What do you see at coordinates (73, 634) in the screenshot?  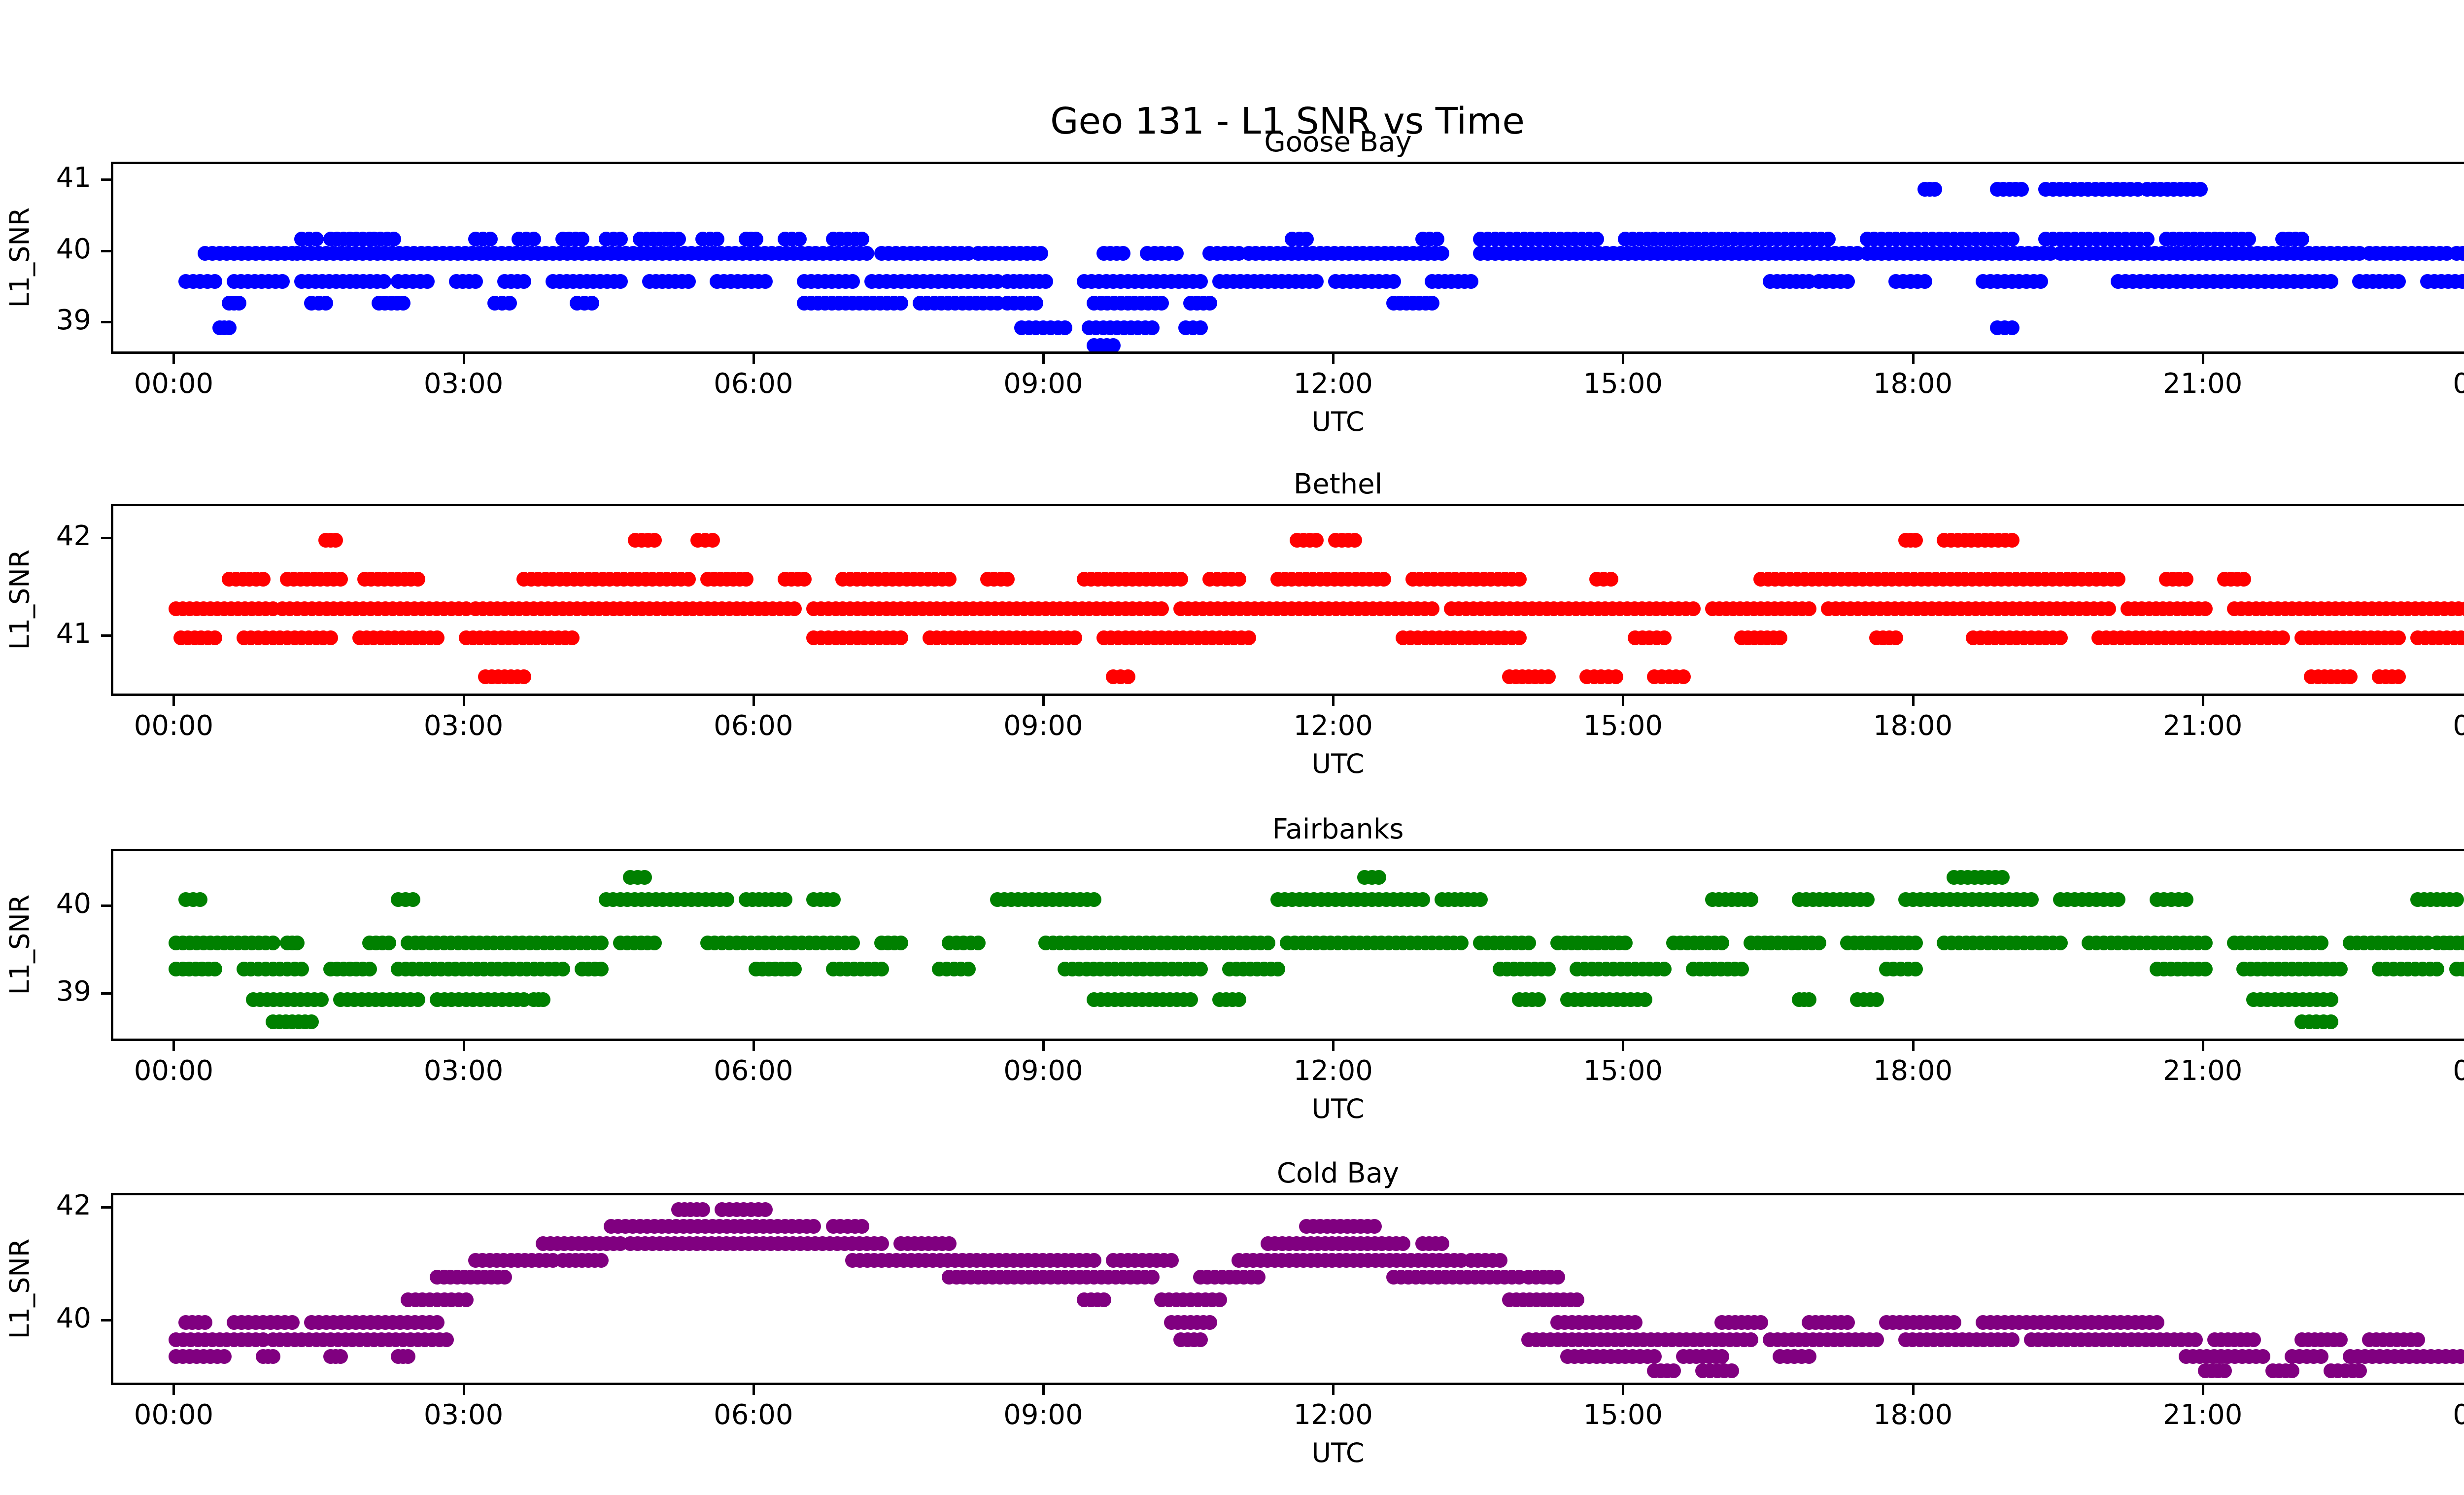 I see `y-tick-label: 41` at bounding box center [73, 634].